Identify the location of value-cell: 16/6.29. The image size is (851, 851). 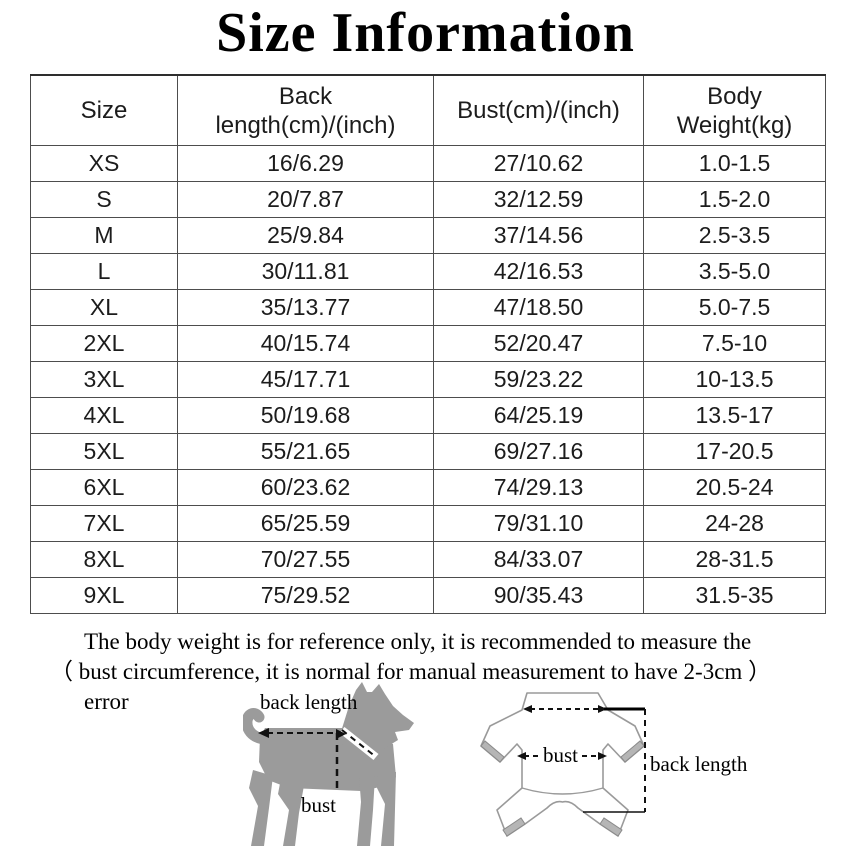
(305, 163).